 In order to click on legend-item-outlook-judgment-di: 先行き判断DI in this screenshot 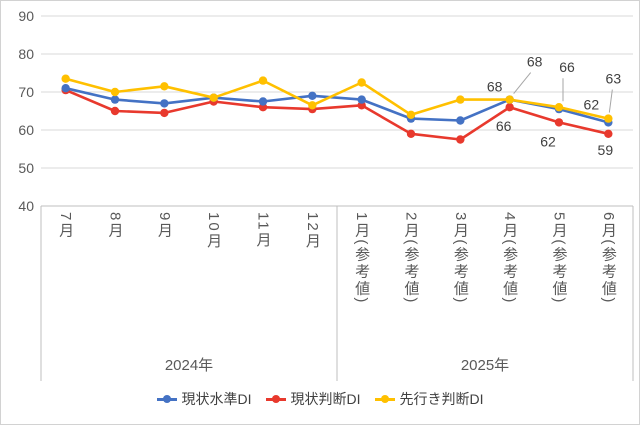, I will do `click(429, 399)`.